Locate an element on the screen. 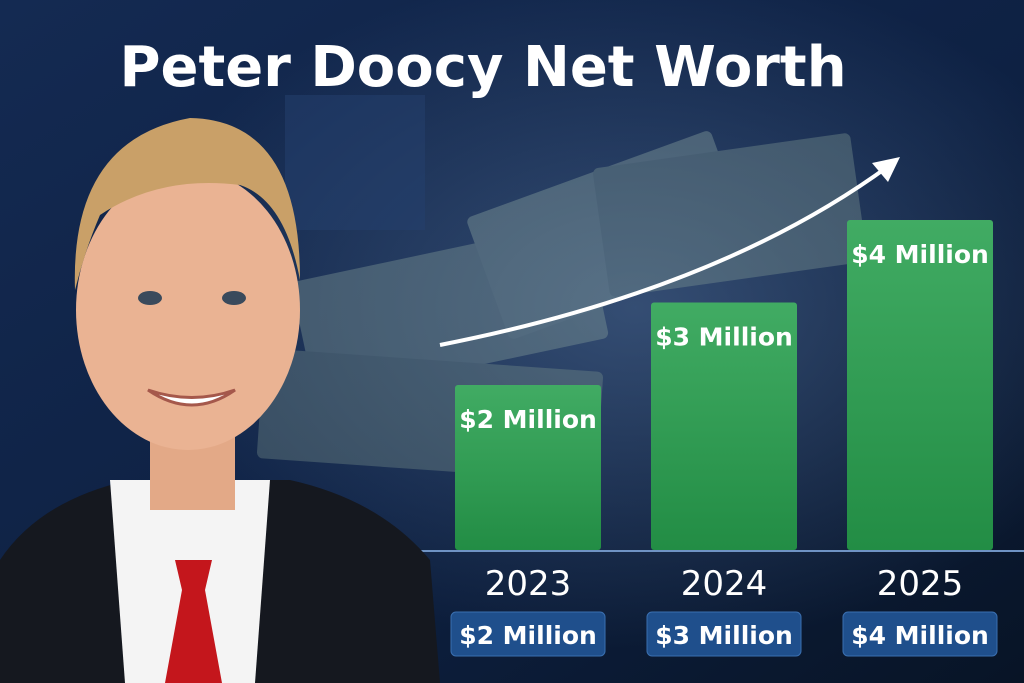 The image size is (1024, 683). background-screen is located at coordinates (355, 162).